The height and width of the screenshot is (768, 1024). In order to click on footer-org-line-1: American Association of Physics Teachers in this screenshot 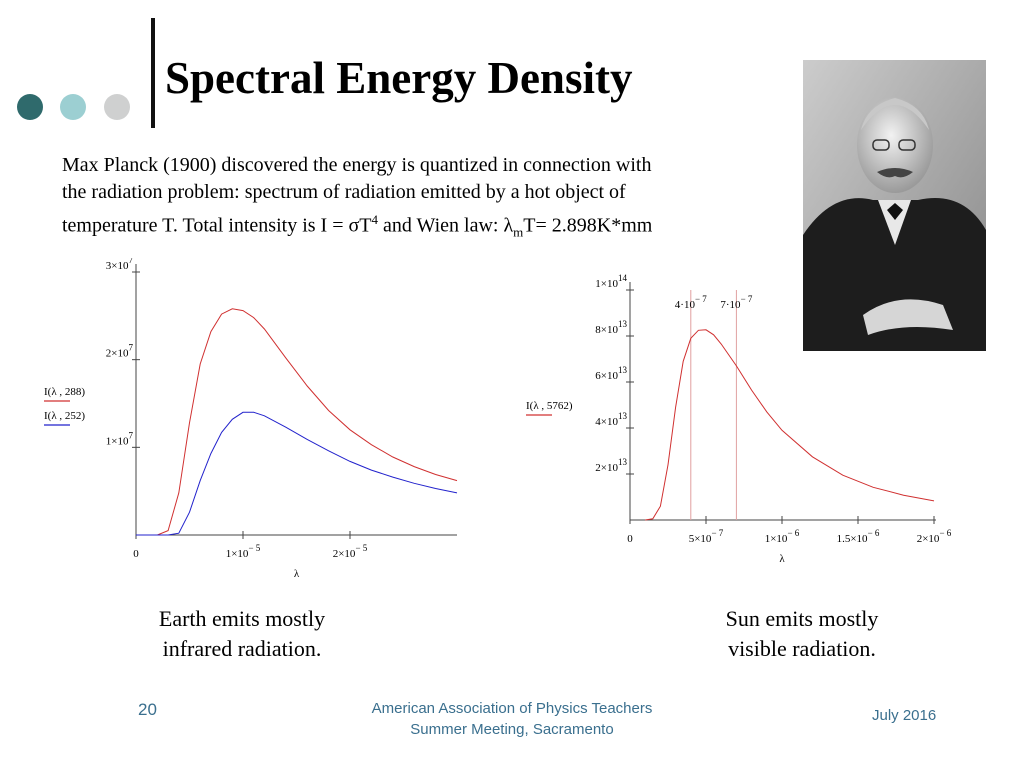, I will do `click(512, 708)`.